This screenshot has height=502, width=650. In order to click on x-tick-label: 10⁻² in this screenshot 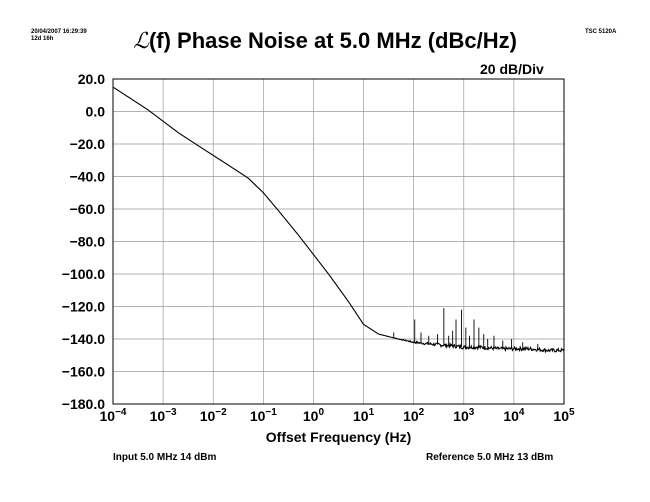, I will do `click(213, 415)`.